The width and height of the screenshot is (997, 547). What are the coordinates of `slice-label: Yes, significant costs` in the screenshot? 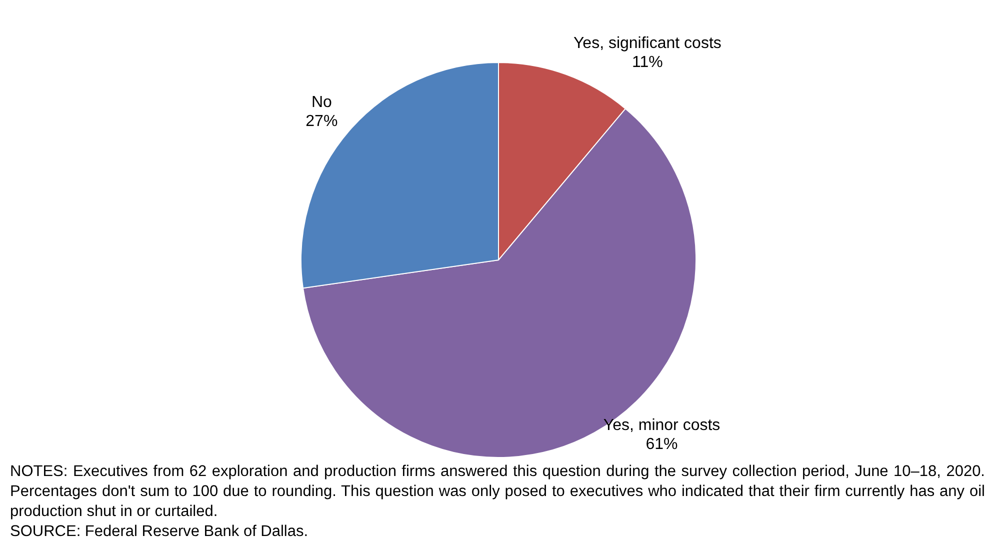 It's located at (647, 43).